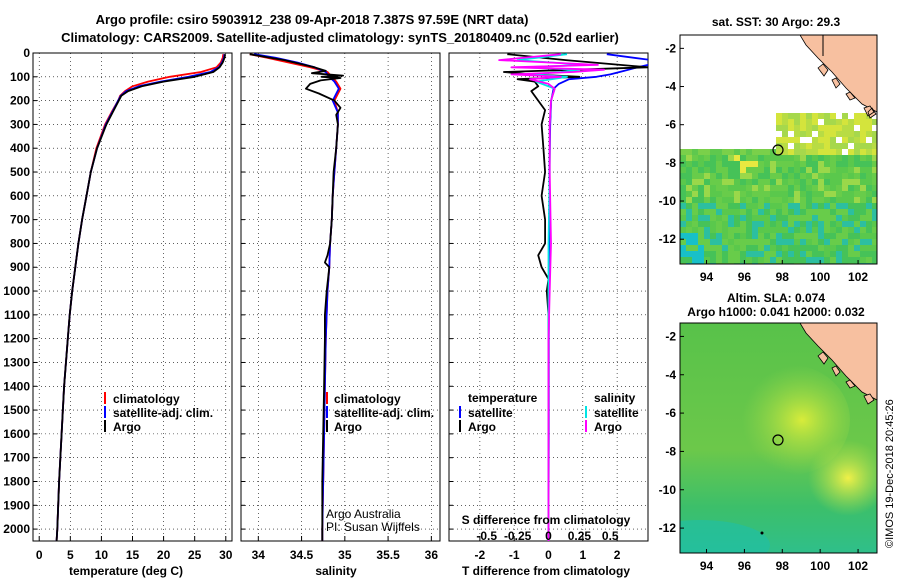 This screenshot has height=580, width=900. Describe the element at coordinates (778, 149) in the screenshot. I see `sst-map-frame` at that location.